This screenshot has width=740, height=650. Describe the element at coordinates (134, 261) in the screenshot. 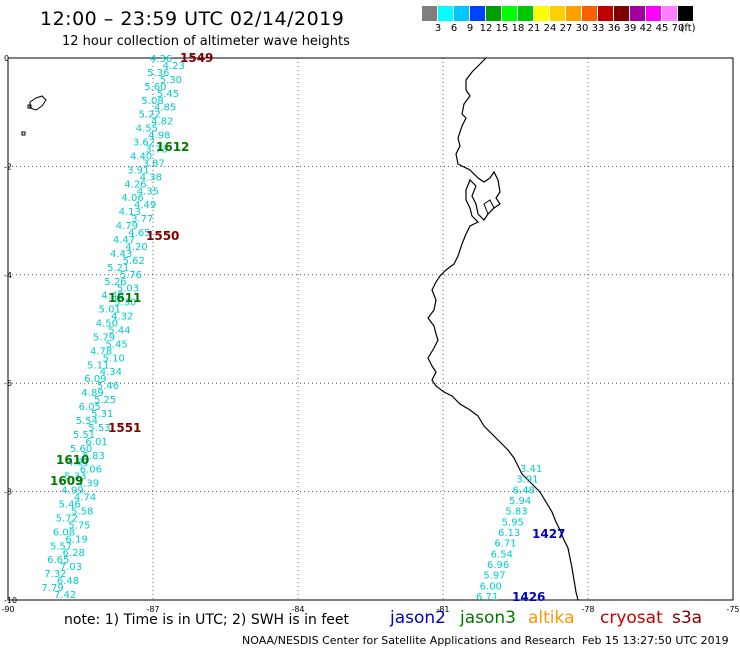

I see `wave-height-value: 5.62` at that location.